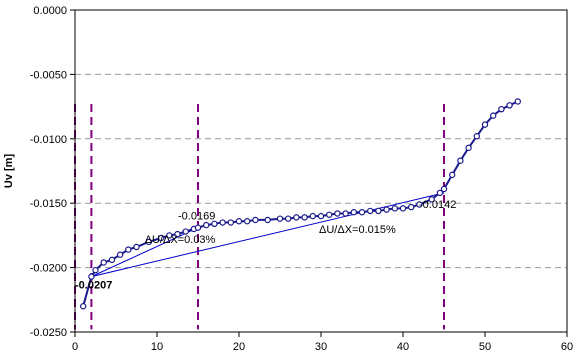  Describe the element at coordinates (93, 286) in the screenshot. I see `annotation-label: -0.0207` at that location.